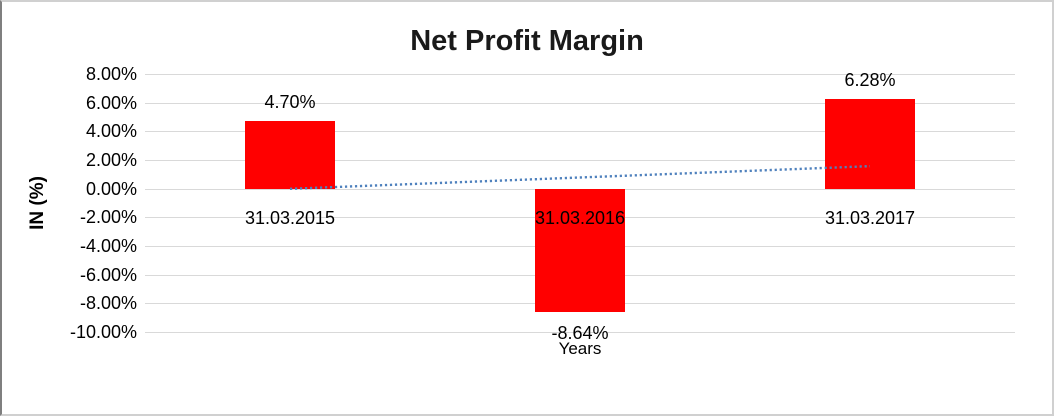 This screenshot has width=1054, height=416. What do you see at coordinates (580, 250) in the screenshot?
I see `bar-31.03.2016` at bounding box center [580, 250].